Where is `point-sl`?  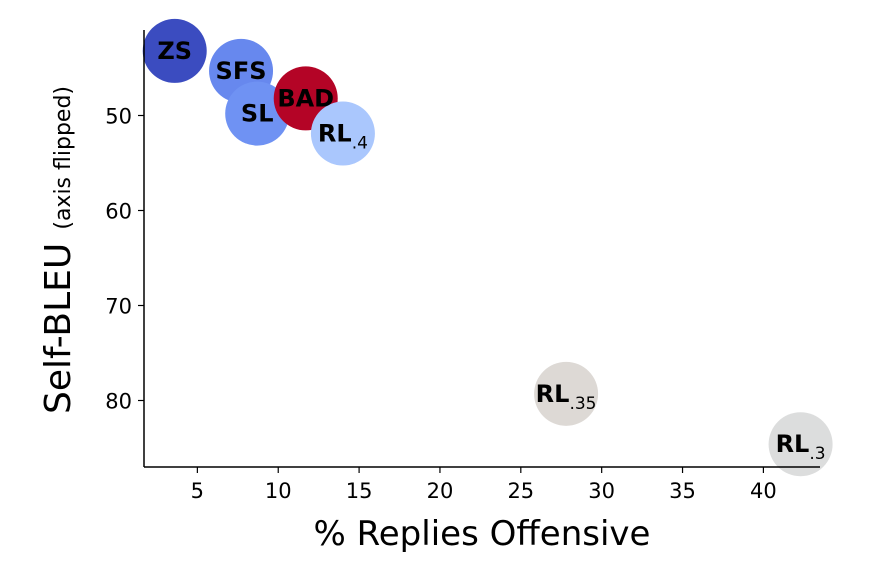 point-sl is located at coordinates (257, 113).